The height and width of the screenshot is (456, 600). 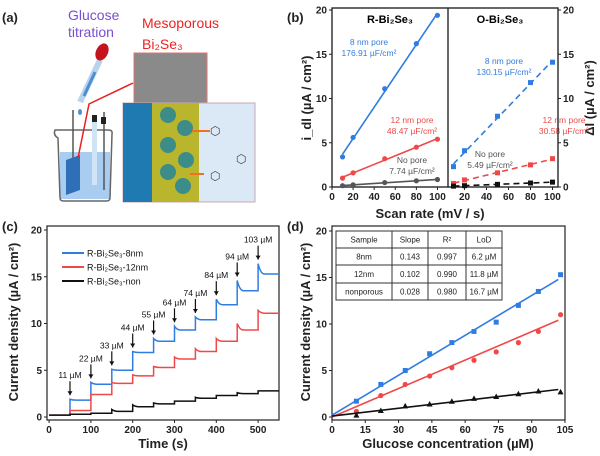 What do you see at coordinates (412, 171) in the screenshot?
I see `annotation: 7.74 µF/cm²` at bounding box center [412, 171].